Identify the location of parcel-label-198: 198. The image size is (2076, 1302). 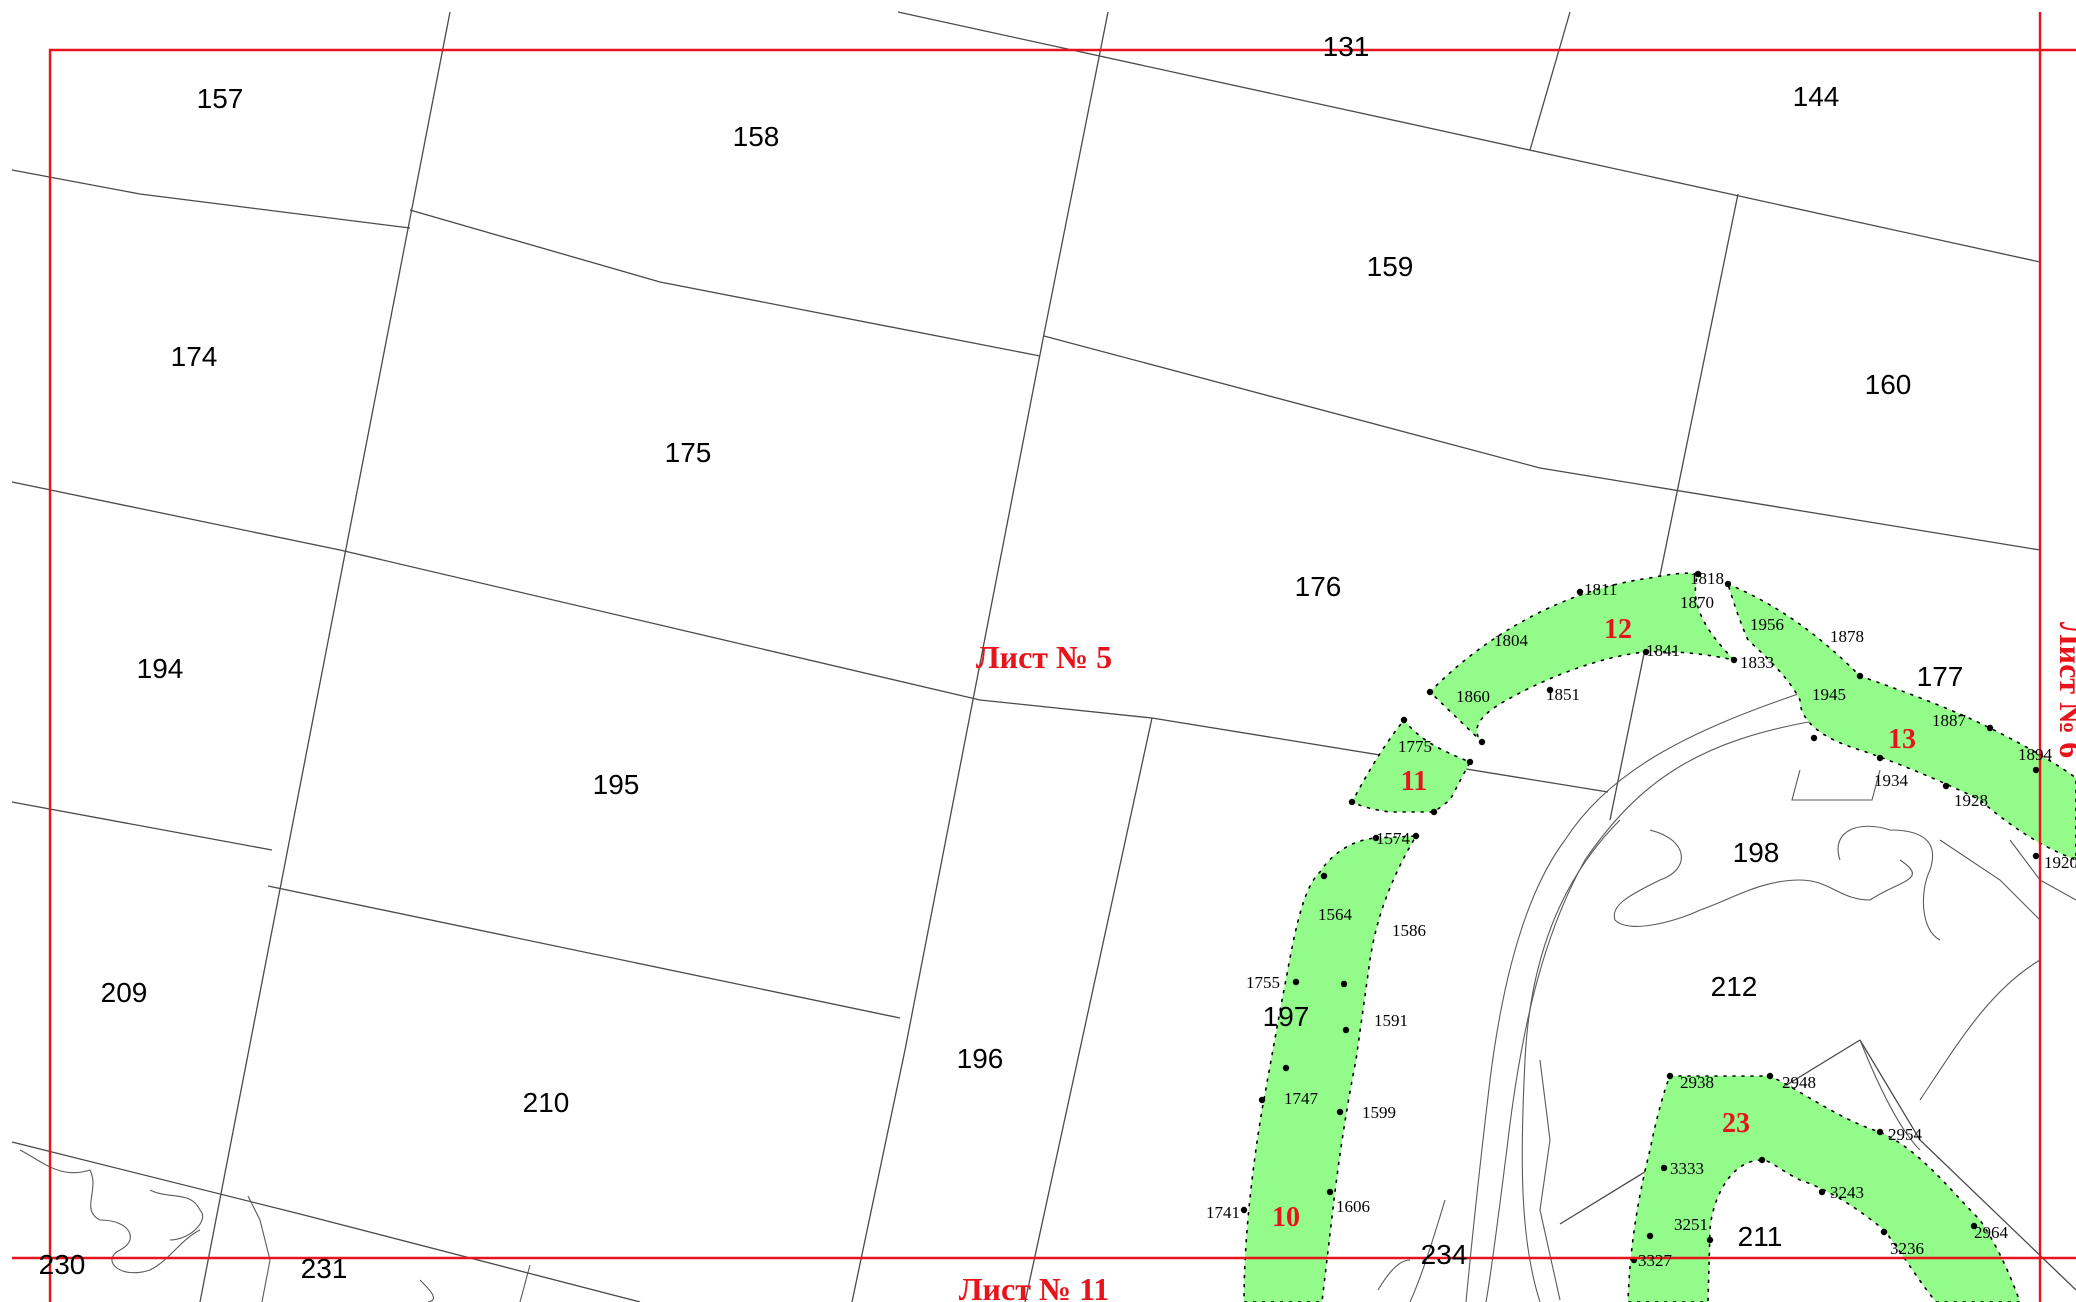
(1756, 852).